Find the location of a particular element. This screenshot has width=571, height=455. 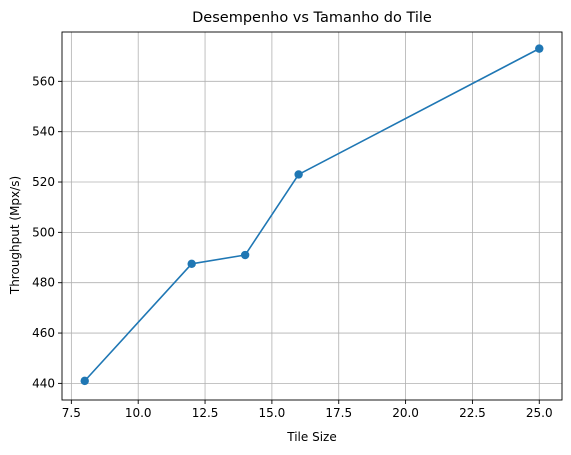

x-tick-label: 22.5 is located at coordinates (472, 413).